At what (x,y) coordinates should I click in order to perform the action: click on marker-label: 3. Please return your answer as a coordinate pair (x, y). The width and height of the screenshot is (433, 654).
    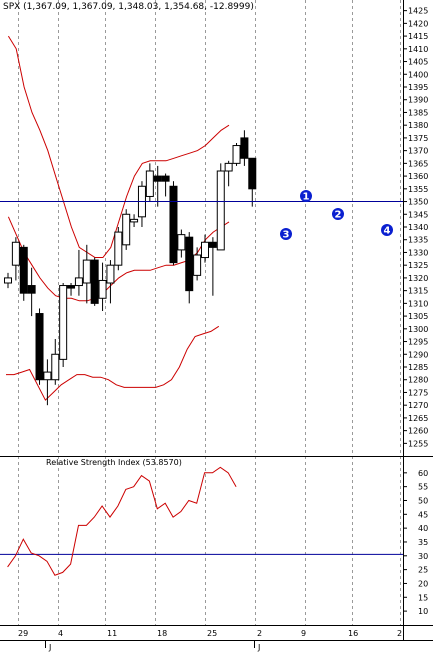
    Looking at the image, I should click on (286, 235).